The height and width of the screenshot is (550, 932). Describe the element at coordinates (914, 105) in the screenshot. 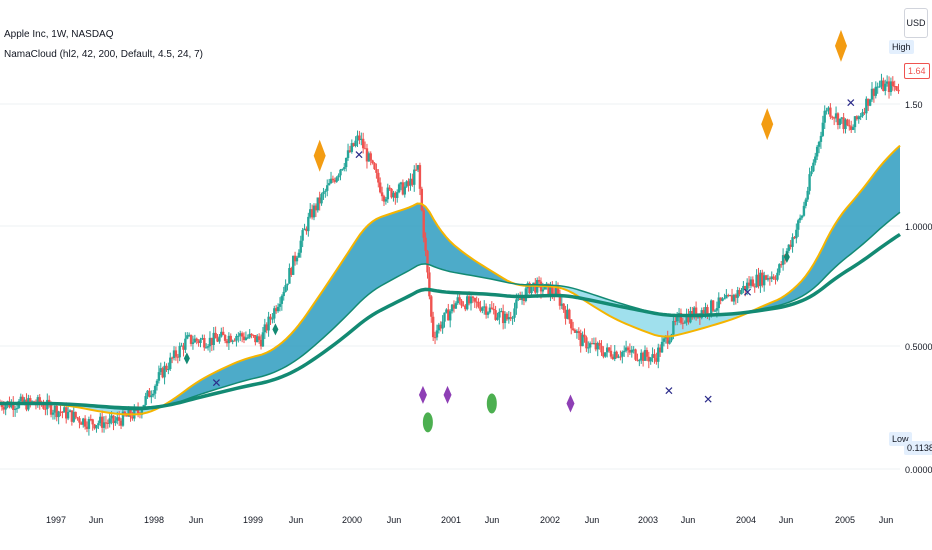

I see `y-tick-label: 1.50` at that location.